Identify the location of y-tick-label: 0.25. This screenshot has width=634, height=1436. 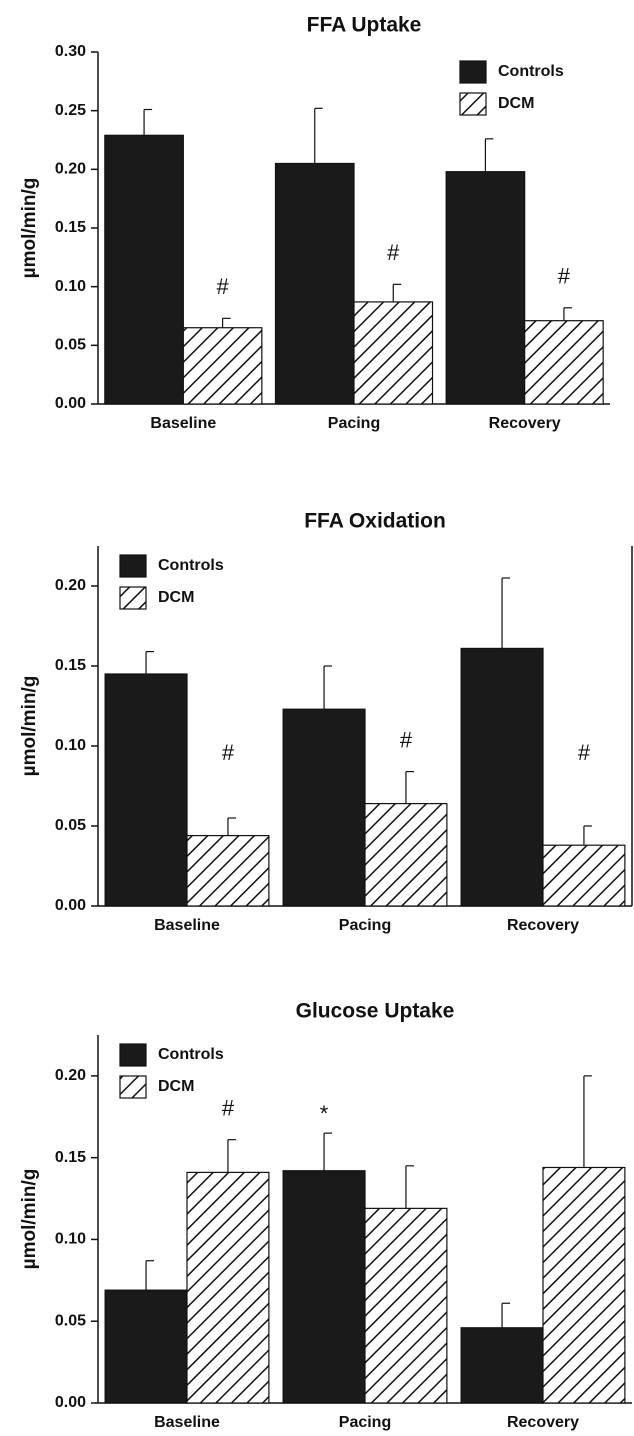
(70, 110).